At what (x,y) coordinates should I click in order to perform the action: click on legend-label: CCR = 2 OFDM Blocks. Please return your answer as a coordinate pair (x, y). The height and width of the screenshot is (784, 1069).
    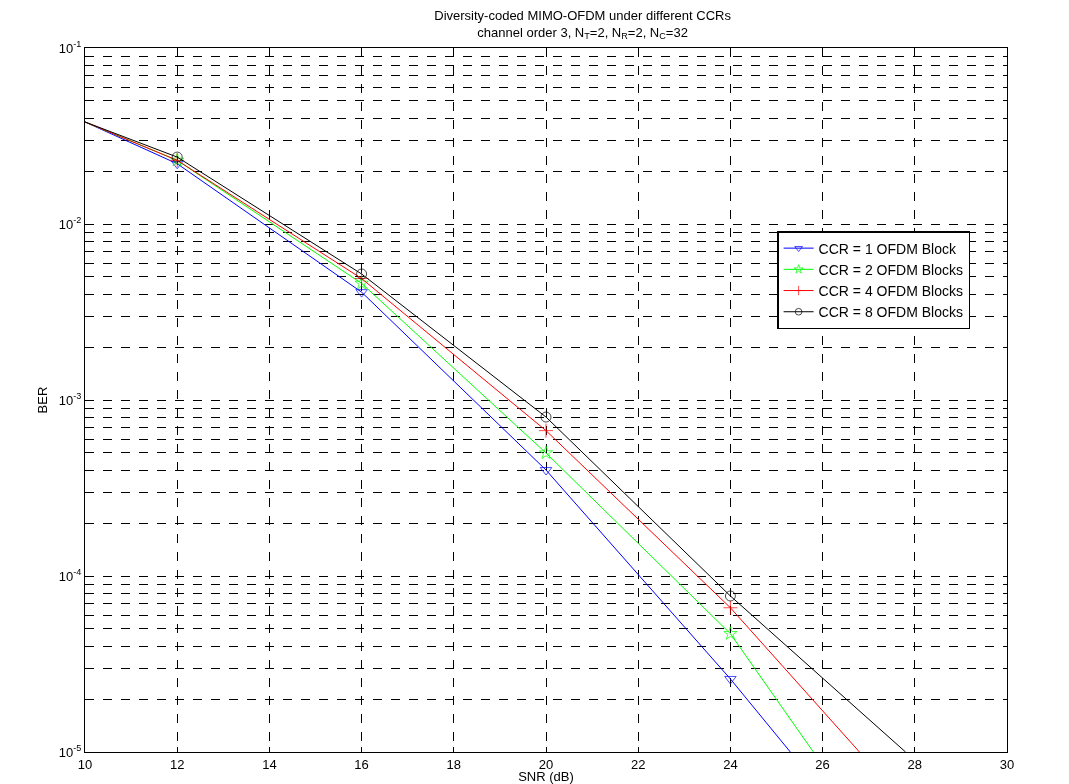
    Looking at the image, I should click on (890, 269).